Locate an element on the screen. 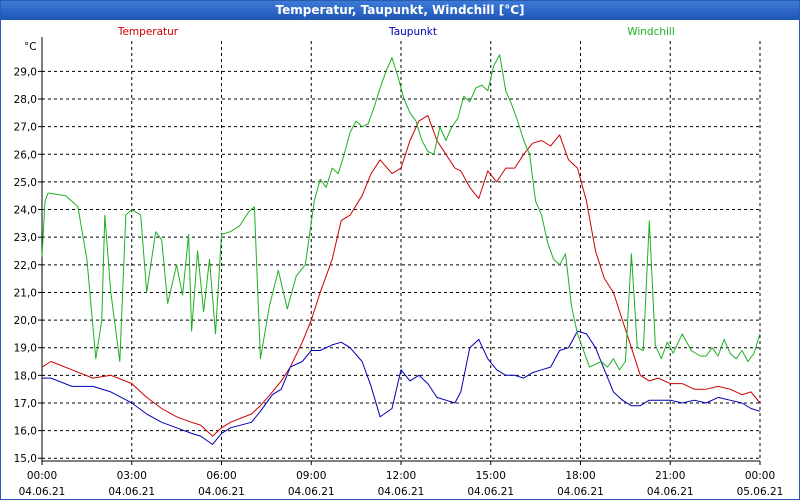  y-tick-label: 29,0 is located at coordinates (25, 72).